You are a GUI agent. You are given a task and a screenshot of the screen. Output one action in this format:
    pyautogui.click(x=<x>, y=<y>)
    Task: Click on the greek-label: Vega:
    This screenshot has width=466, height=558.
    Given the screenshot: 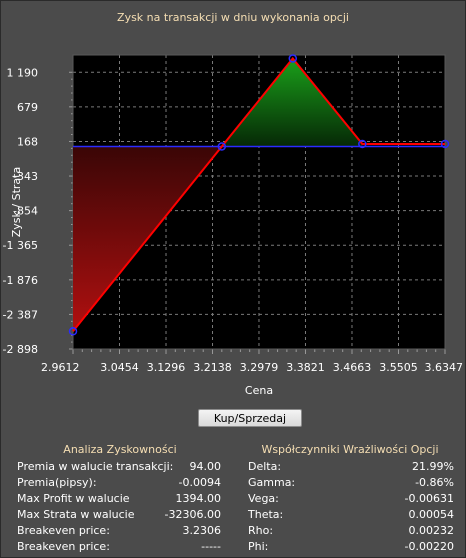 What is the action you would take?
    pyautogui.click(x=263, y=498)
    